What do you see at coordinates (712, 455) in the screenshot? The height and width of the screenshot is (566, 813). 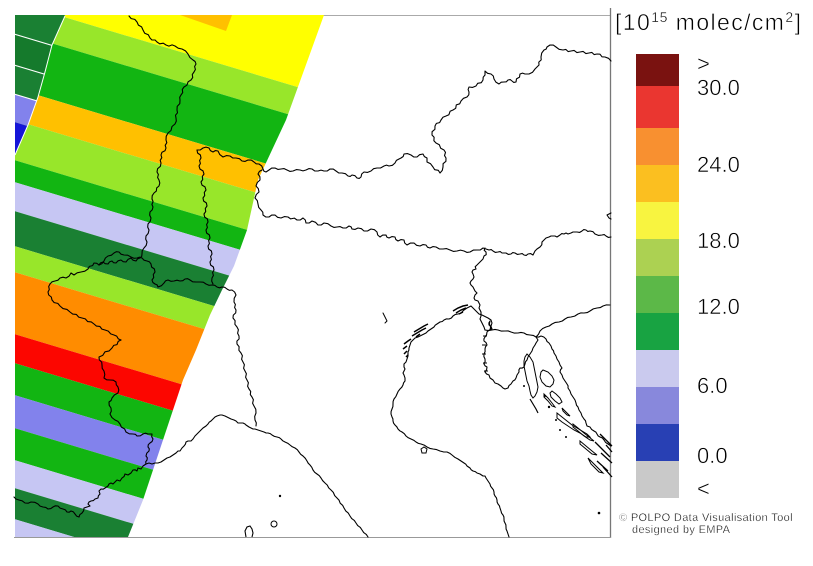 I see `svg-text: 0.0` at bounding box center [712, 455].